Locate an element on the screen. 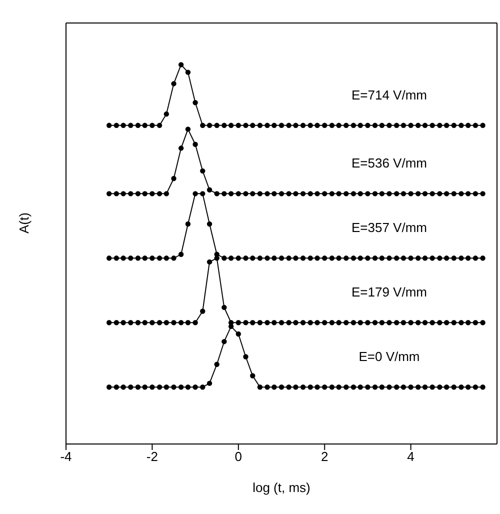 The image size is (500, 514). series-label: E=0 V/mm is located at coordinates (389, 356).